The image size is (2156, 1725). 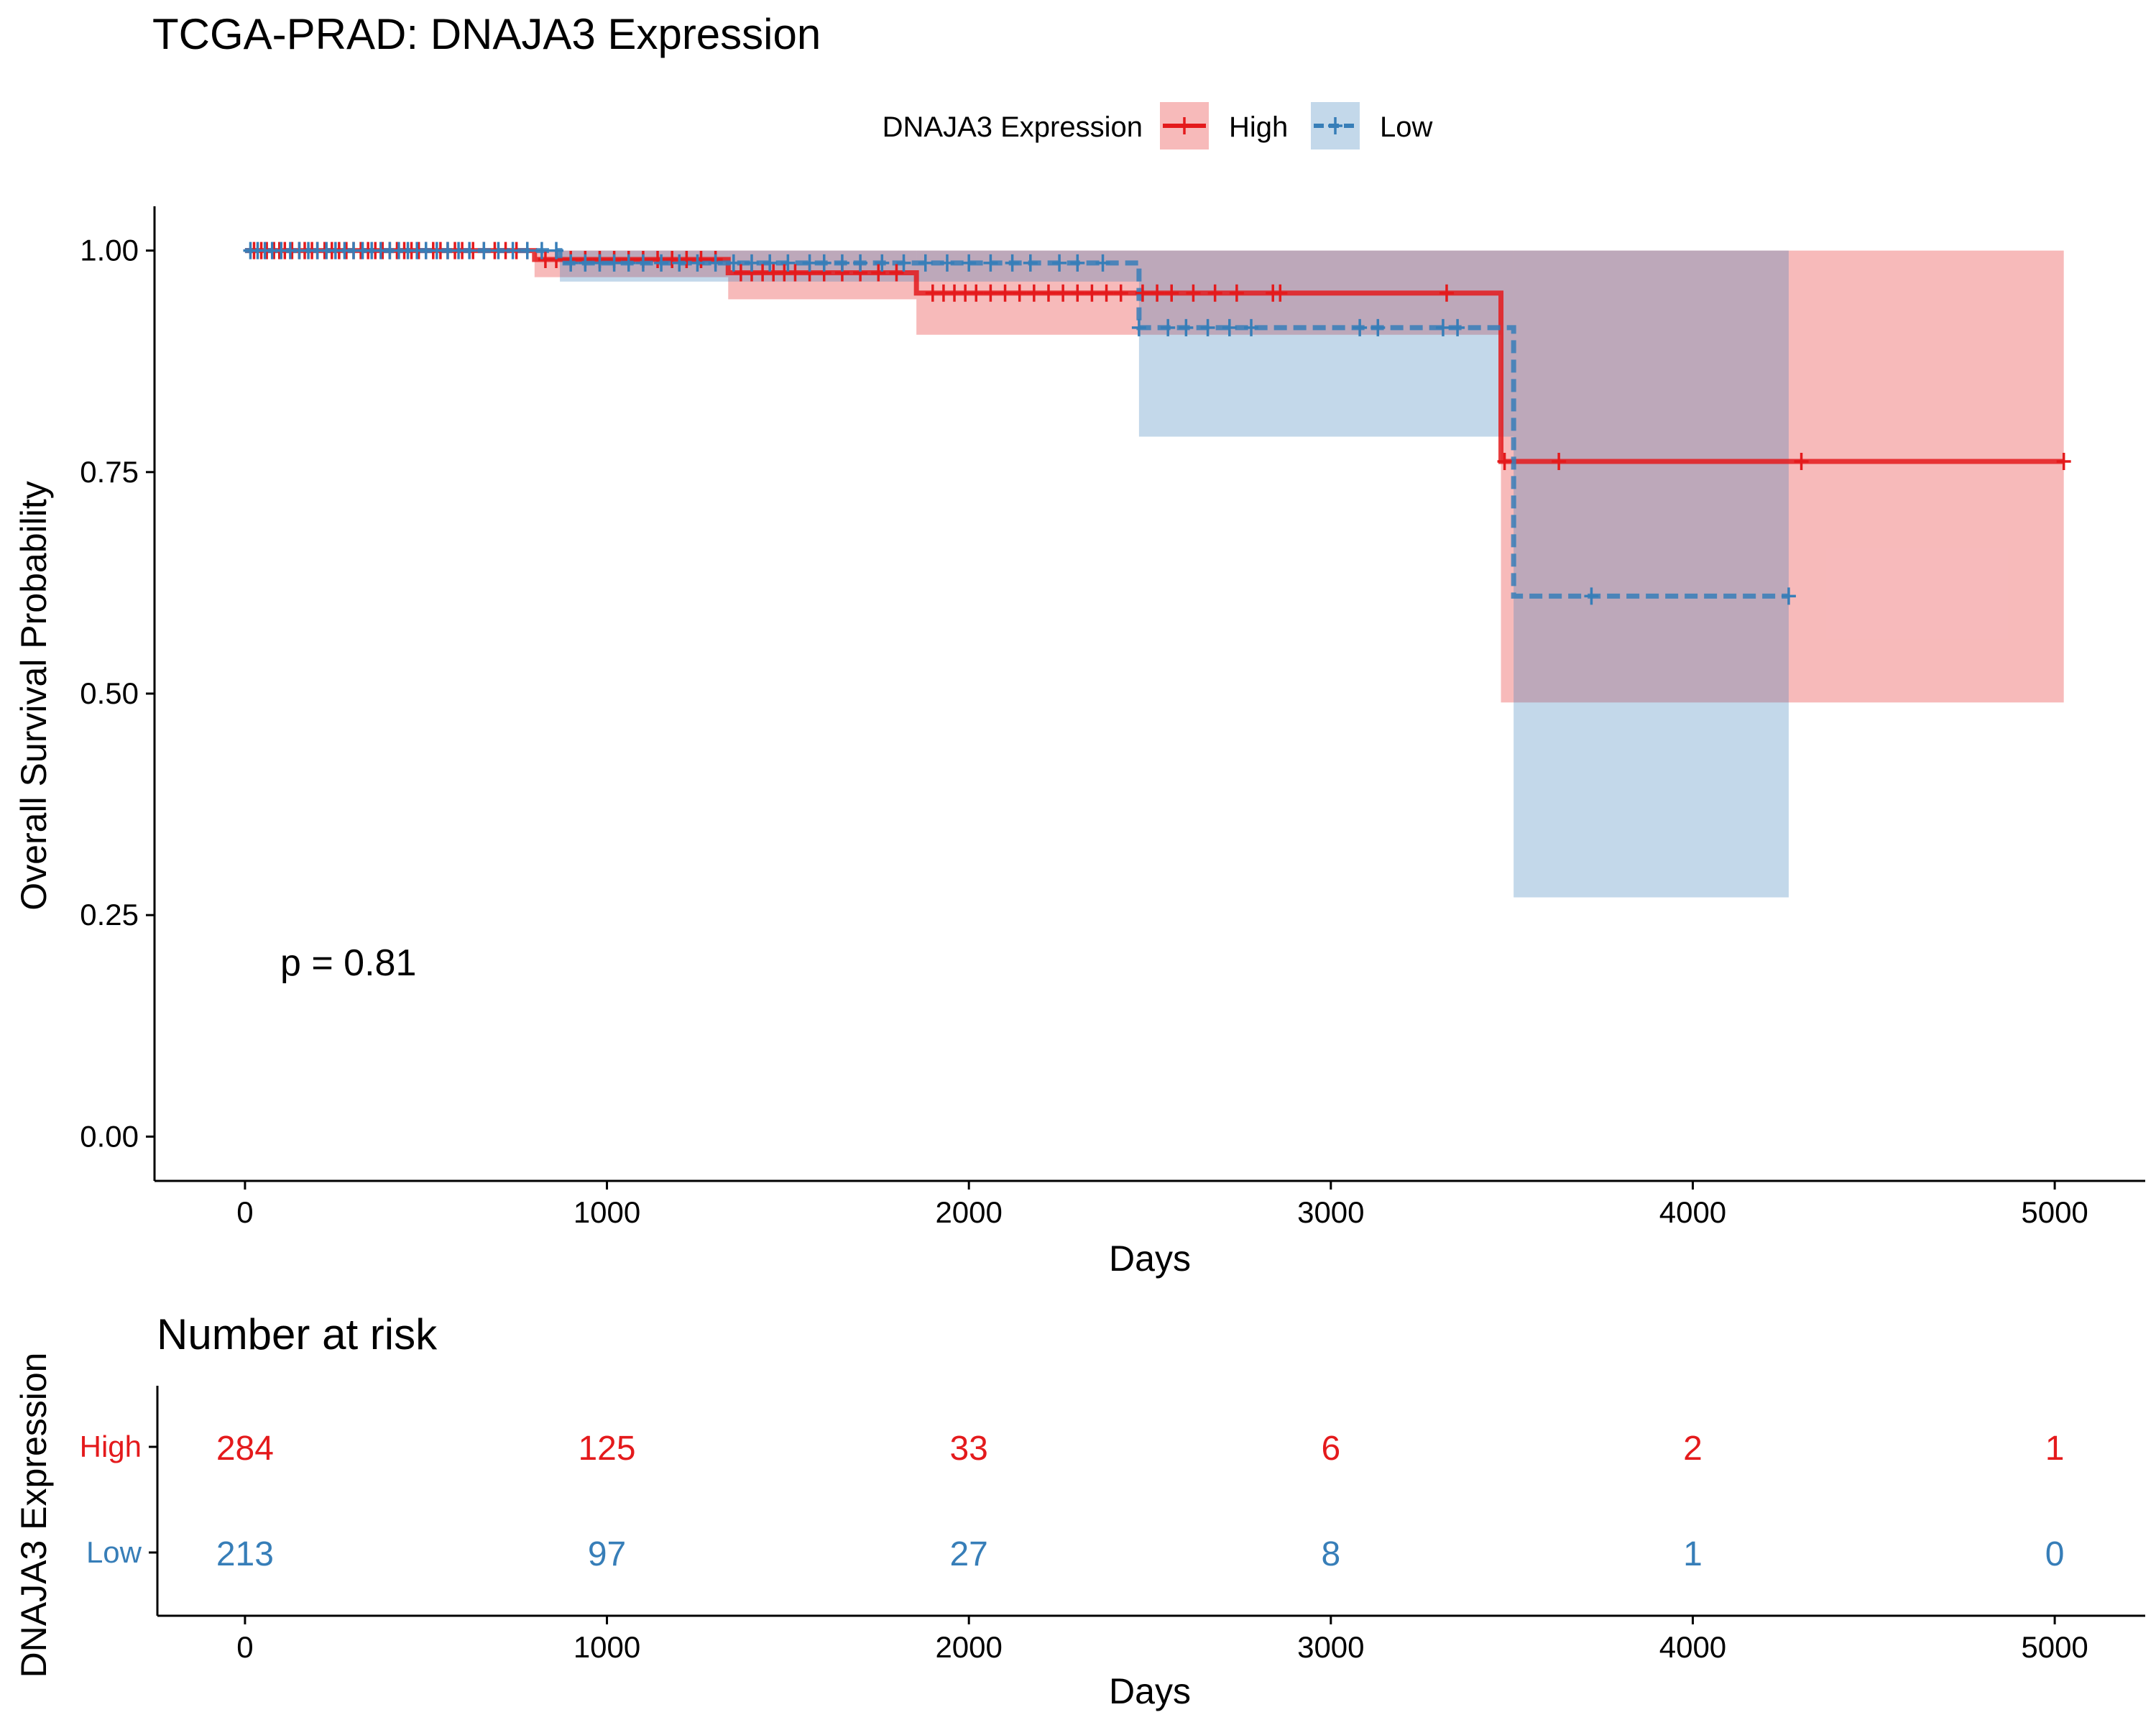 What do you see at coordinates (1693, 1449) in the screenshot?
I see `risk-count: 2` at bounding box center [1693, 1449].